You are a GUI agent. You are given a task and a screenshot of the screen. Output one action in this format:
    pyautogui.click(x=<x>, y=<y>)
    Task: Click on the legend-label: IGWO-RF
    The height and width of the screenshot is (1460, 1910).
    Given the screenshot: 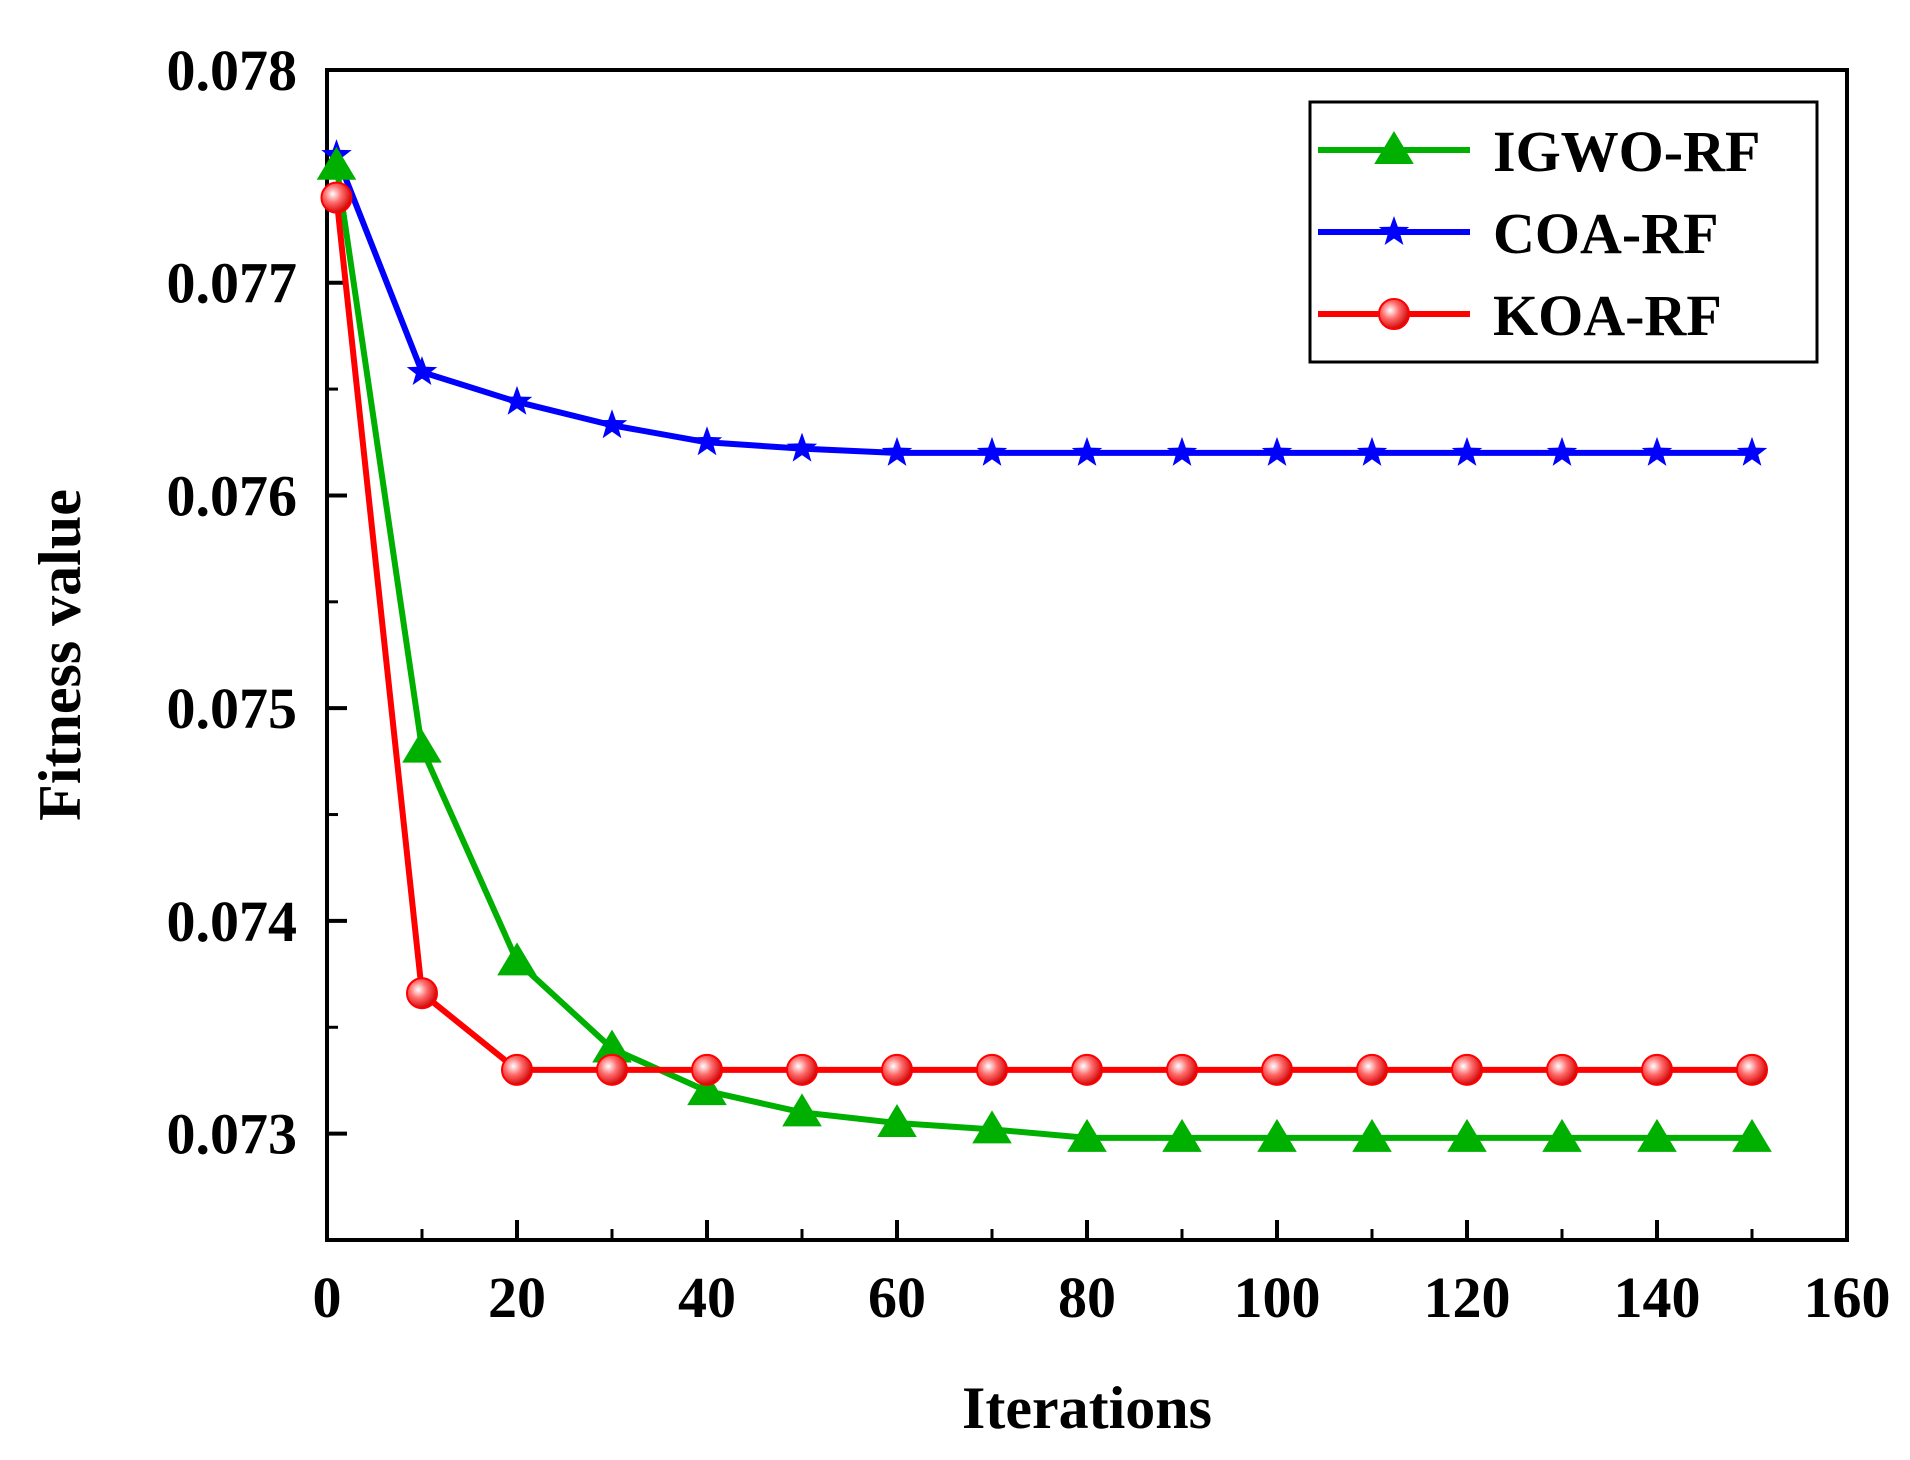 What is the action you would take?
    pyautogui.click(x=1626, y=151)
    